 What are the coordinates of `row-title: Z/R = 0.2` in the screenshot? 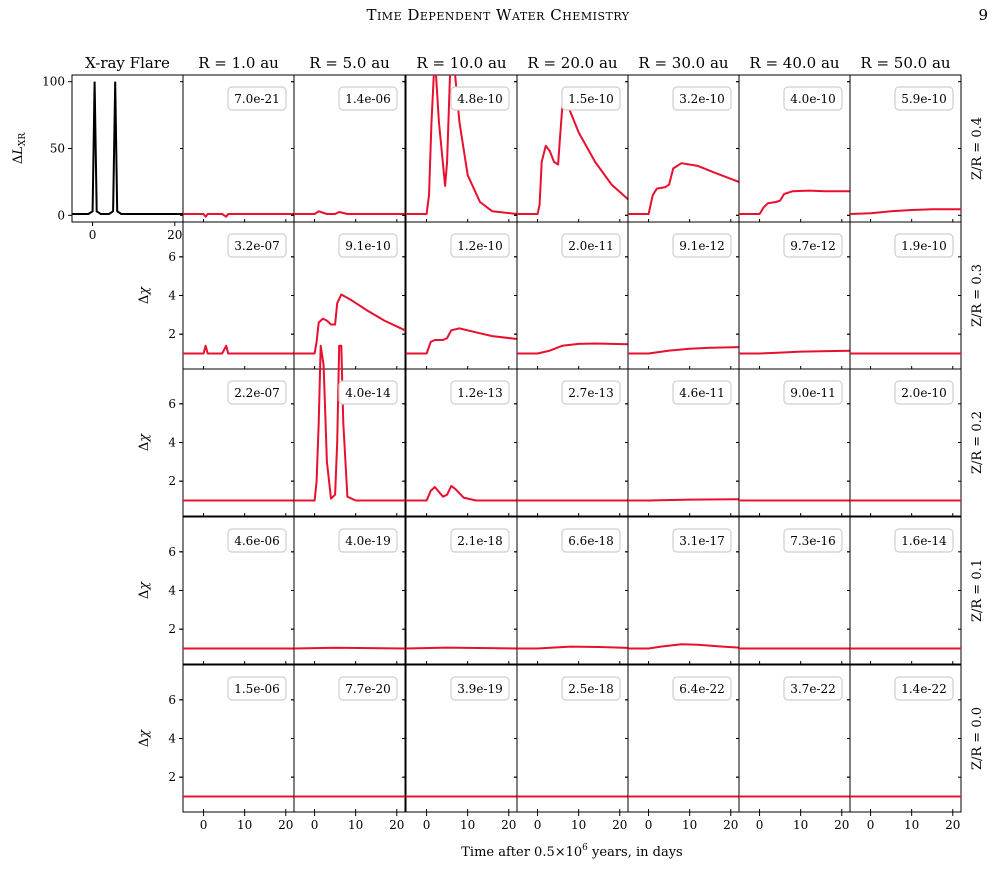 It's located at (977, 442).